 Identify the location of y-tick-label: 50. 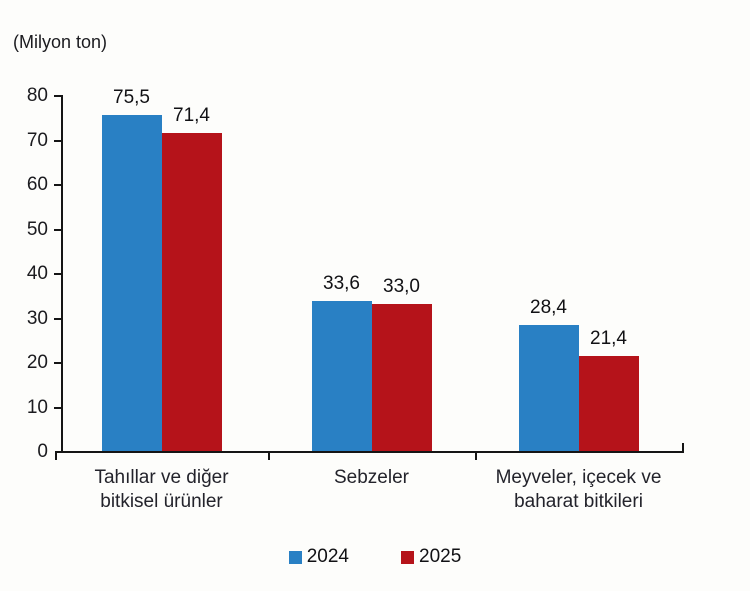
(37, 229).